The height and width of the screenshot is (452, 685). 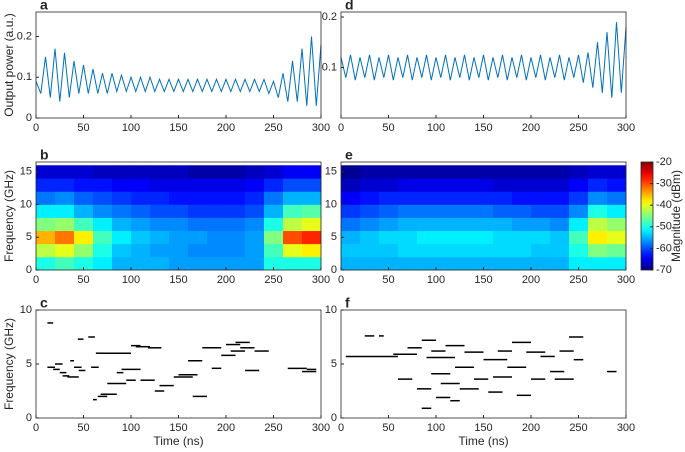 What do you see at coordinates (349, 6) in the screenshot?
I see `panel-letter: d` at bounding box center [349, 6].